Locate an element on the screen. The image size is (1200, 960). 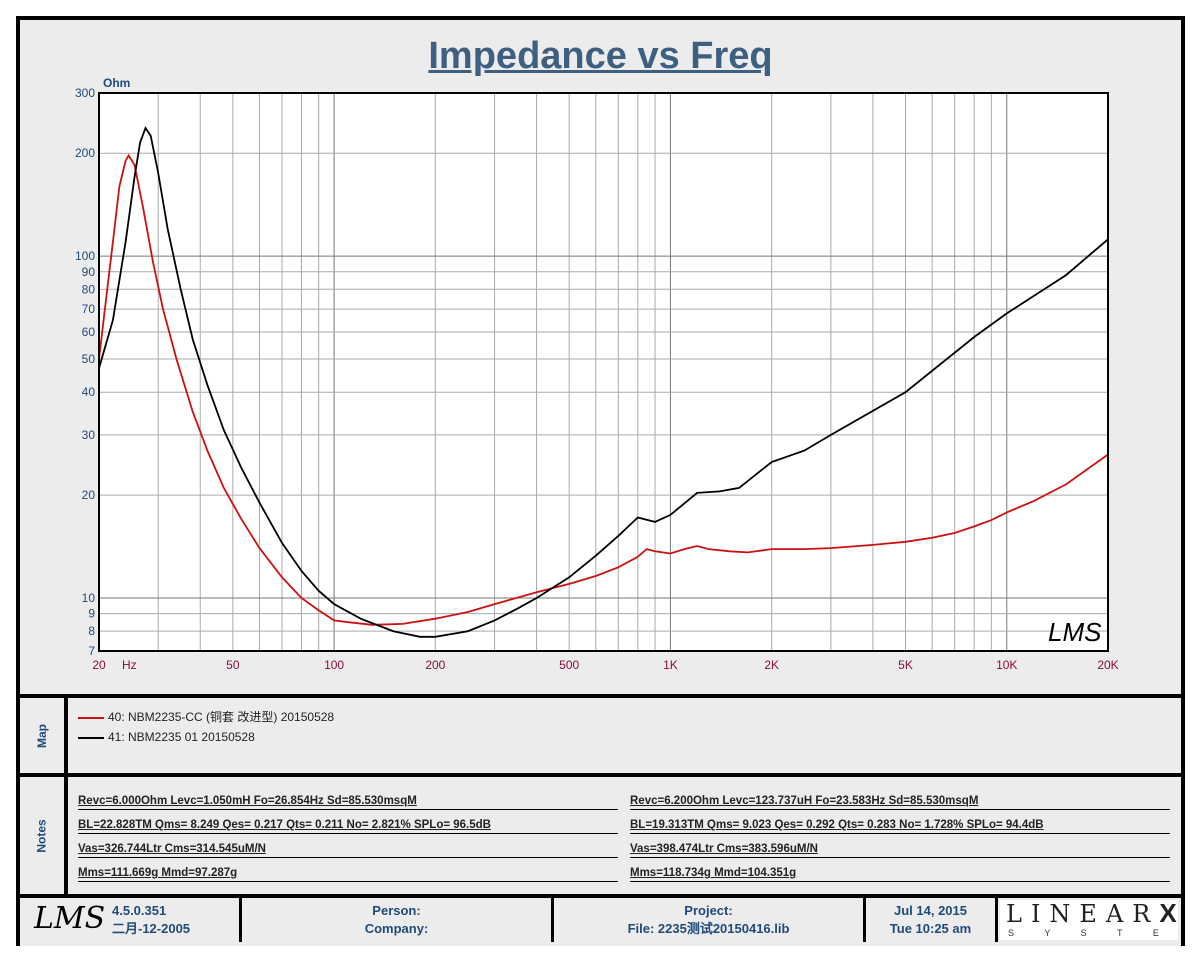
legend-label: 41: NBM2235 01 20150528 is located at coordinates (181, 737).